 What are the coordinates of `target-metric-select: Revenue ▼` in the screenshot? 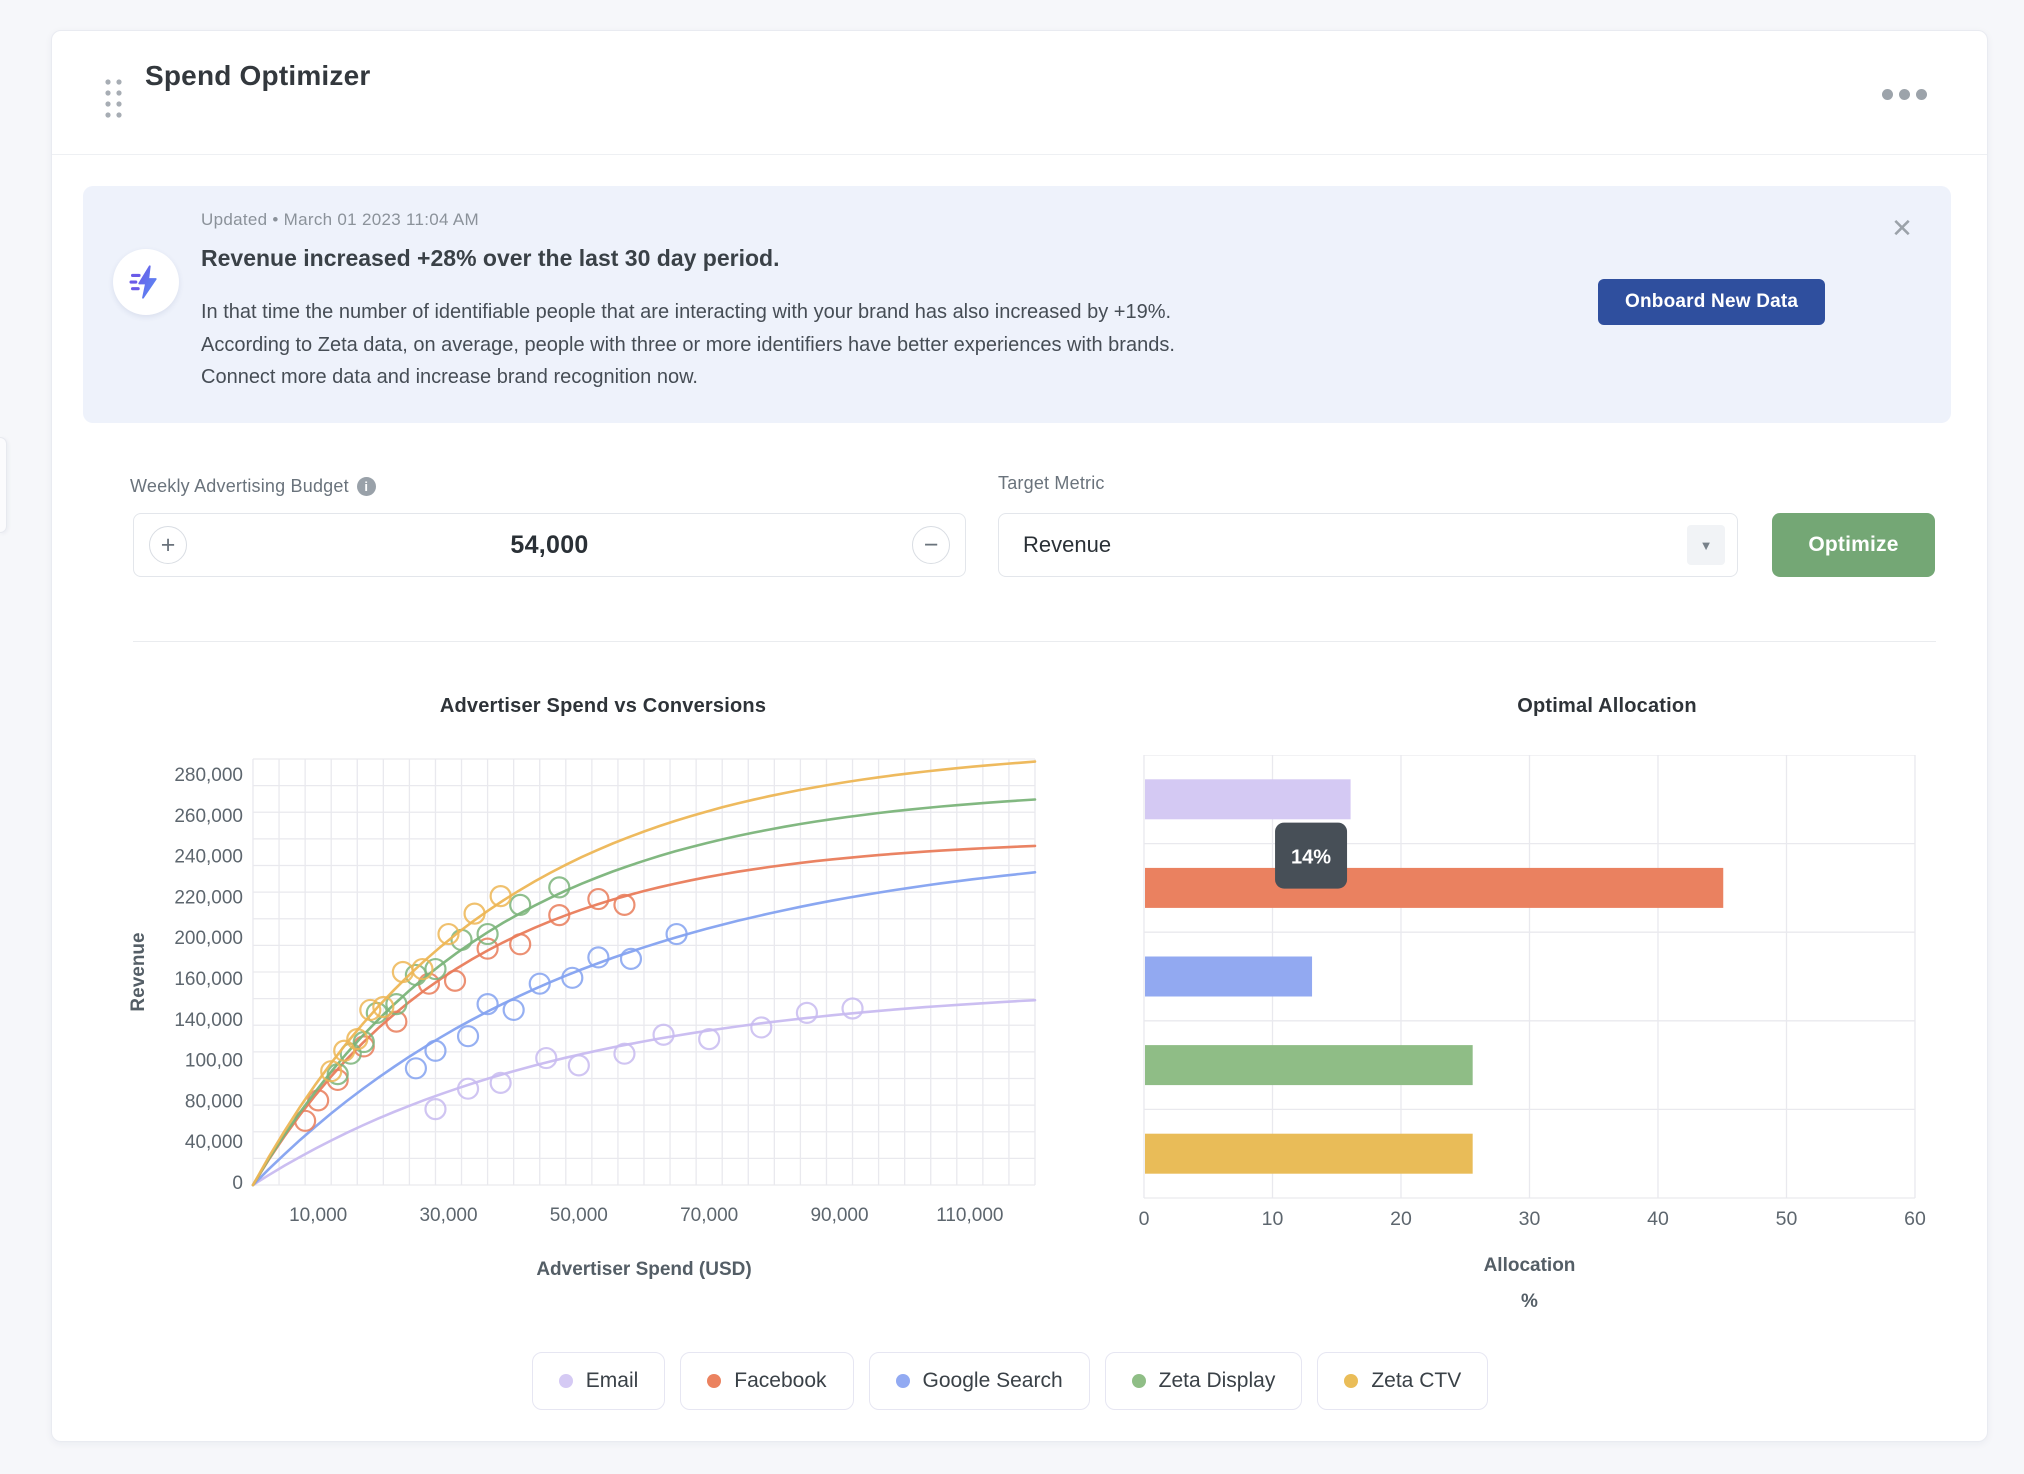 It's located at (1368, 545).